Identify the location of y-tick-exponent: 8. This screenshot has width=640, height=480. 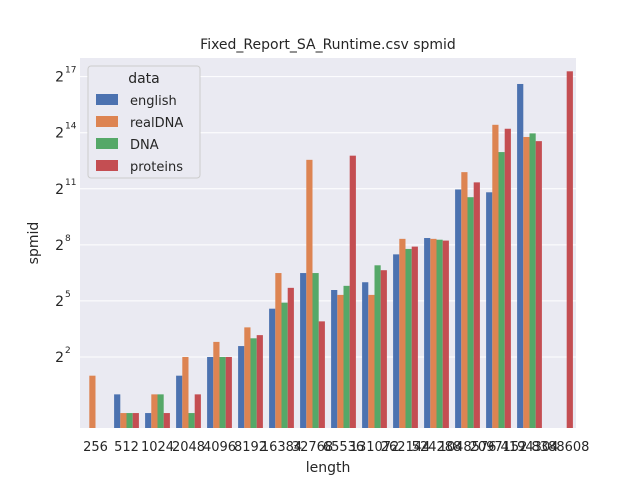
(68, 239).